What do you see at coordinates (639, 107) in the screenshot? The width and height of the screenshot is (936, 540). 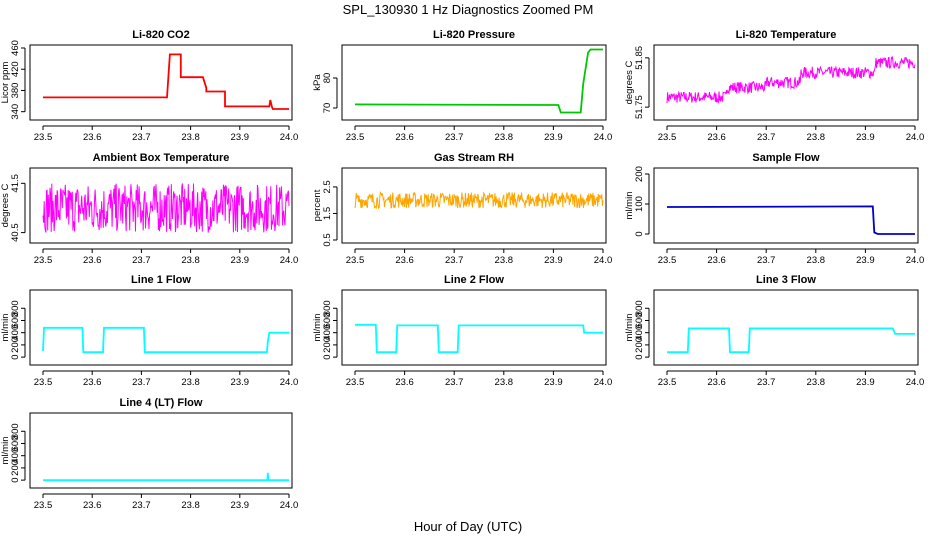 I see `y-tick-label: 51.75` at bounding box center [639, 107].